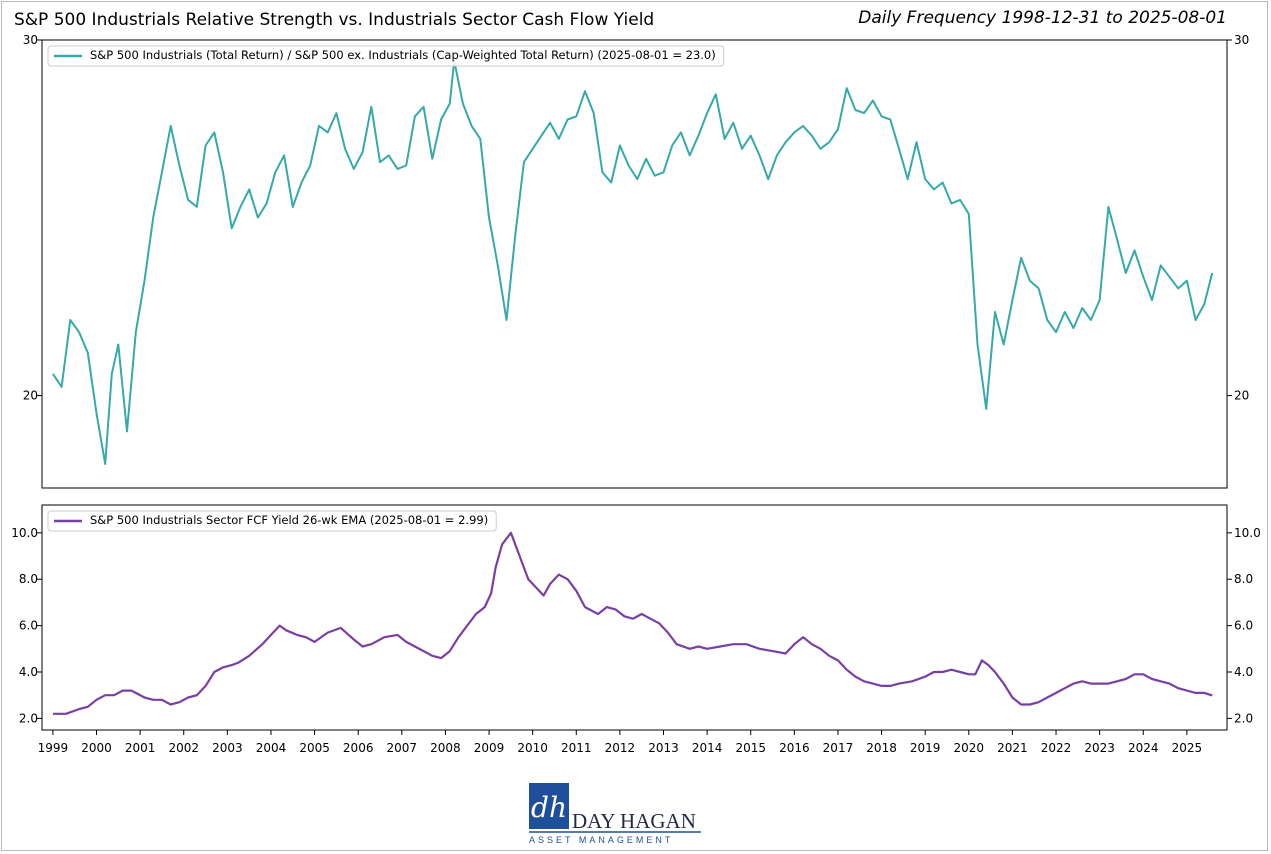 The height and width of the screenshot is (854, 1271). I want to click on bottom-ytick-label-right: 6.0, so click(1243, 626).